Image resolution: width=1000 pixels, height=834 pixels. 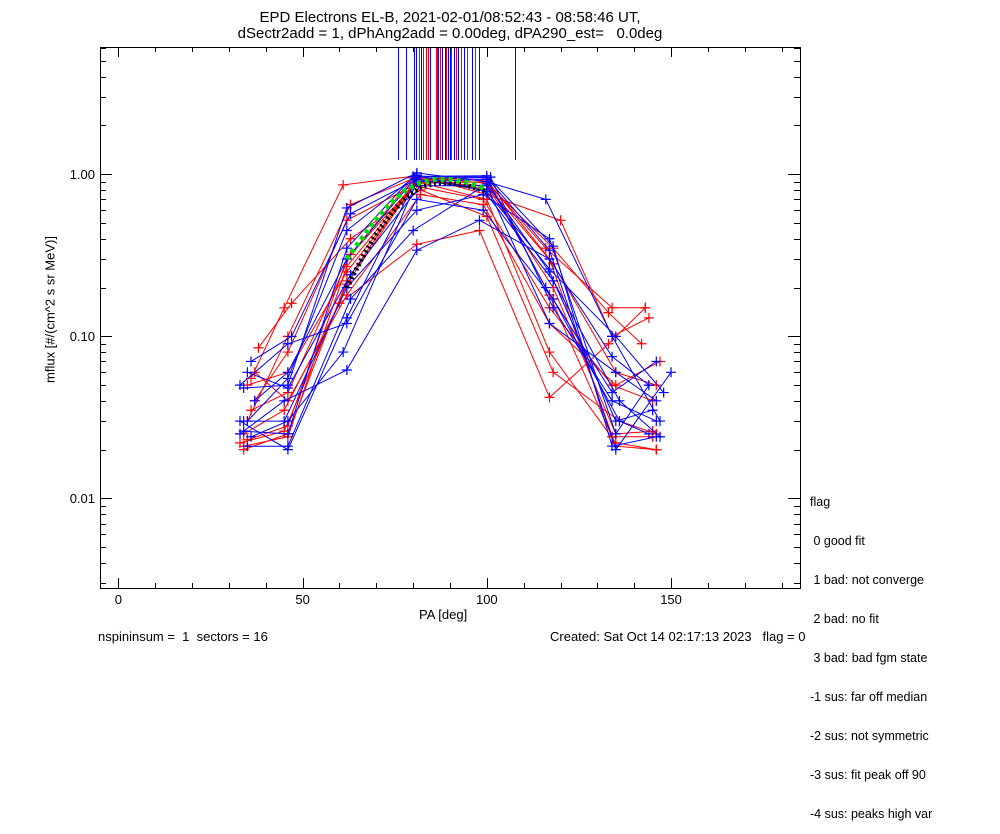 I want to click on legend-item: 3 bad: bad fgm state, so click(x=869, y=658).